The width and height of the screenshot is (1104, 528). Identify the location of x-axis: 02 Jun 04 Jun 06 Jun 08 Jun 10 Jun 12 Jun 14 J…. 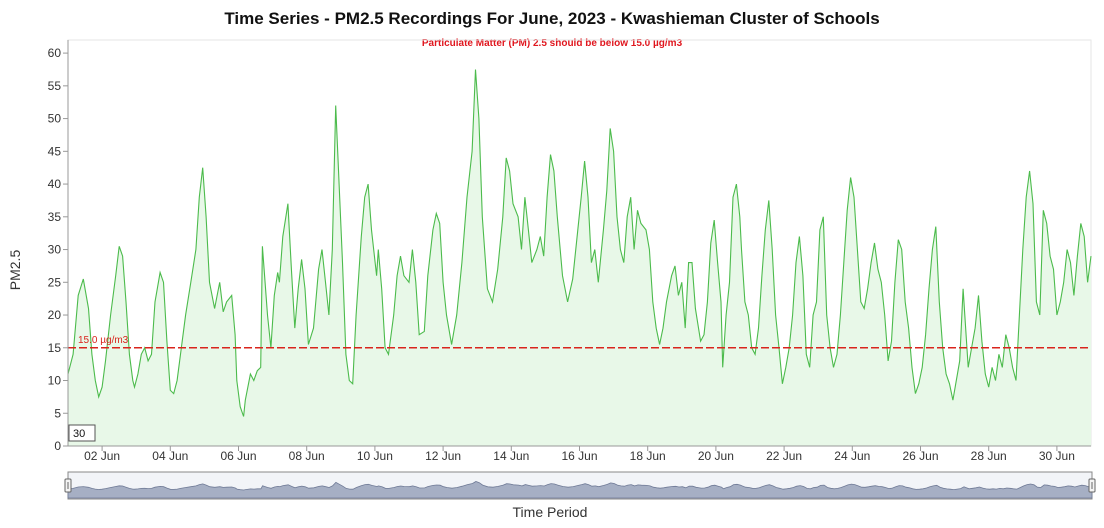
(579, 454).